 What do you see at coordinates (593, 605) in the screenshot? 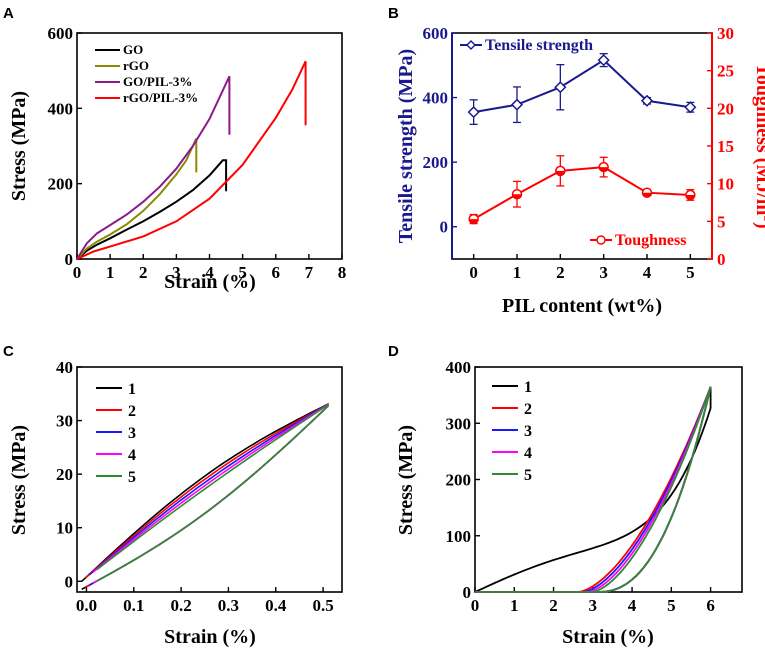
I see `d-xtick-label: 3` at bounding box center [593, 605].